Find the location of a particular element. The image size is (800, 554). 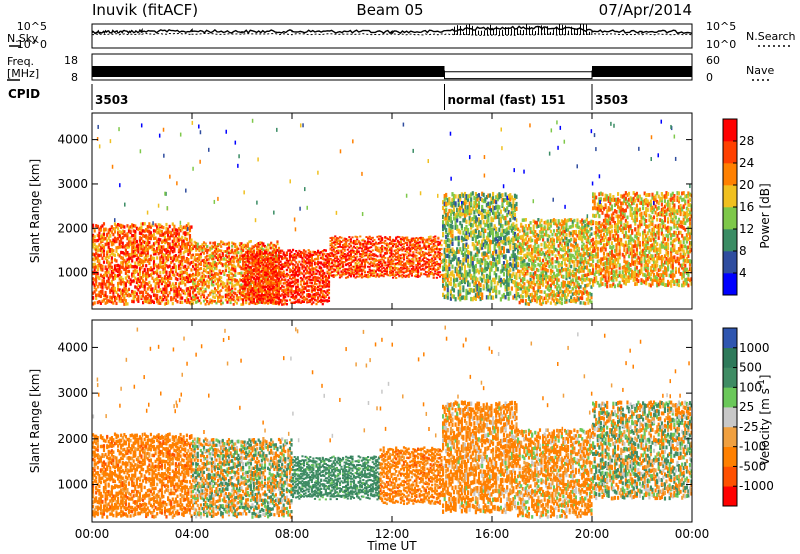

nave-dense-band is located at coordinates (268, 71).